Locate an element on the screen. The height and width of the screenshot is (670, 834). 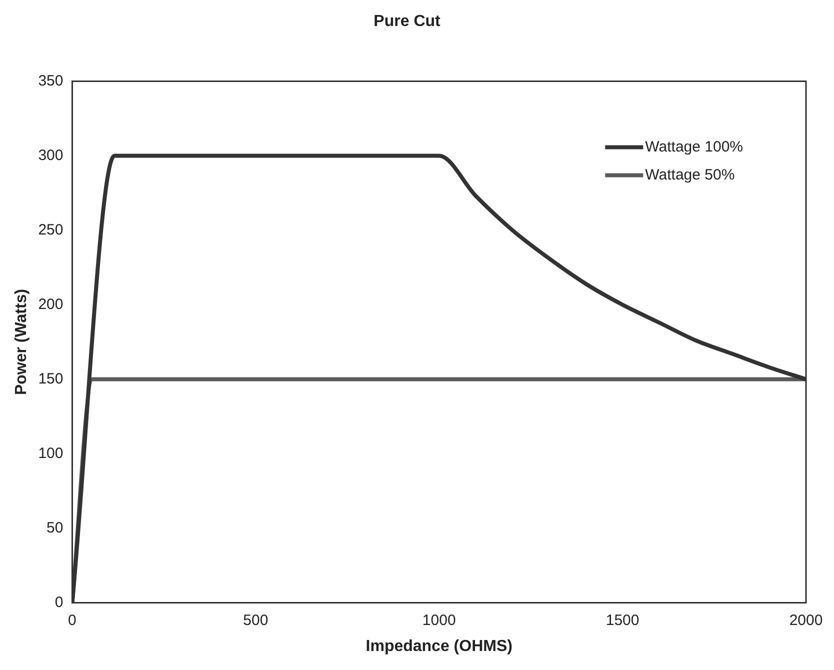
y-tick-label: 100 is located at coordinates (51, 453).